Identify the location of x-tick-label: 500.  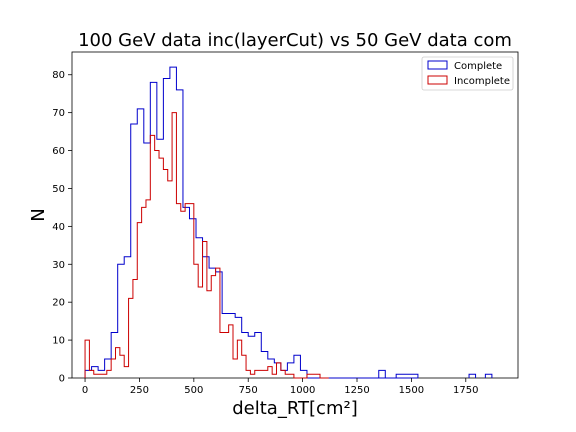
(193, 390).